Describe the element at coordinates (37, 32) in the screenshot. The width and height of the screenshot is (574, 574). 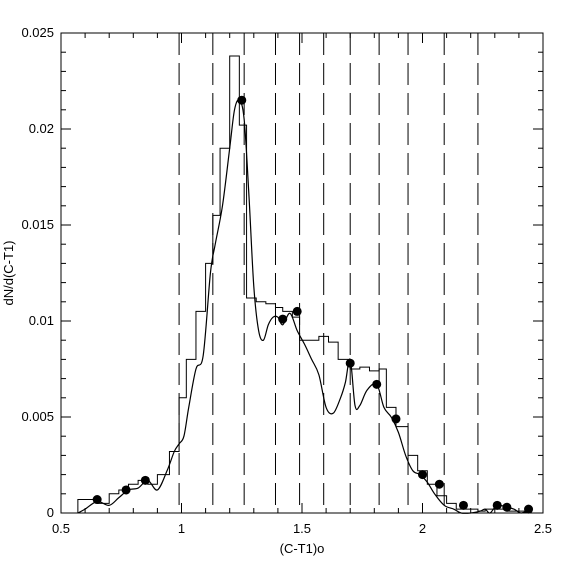
I see `y-tick-label: 0.025` at that location.